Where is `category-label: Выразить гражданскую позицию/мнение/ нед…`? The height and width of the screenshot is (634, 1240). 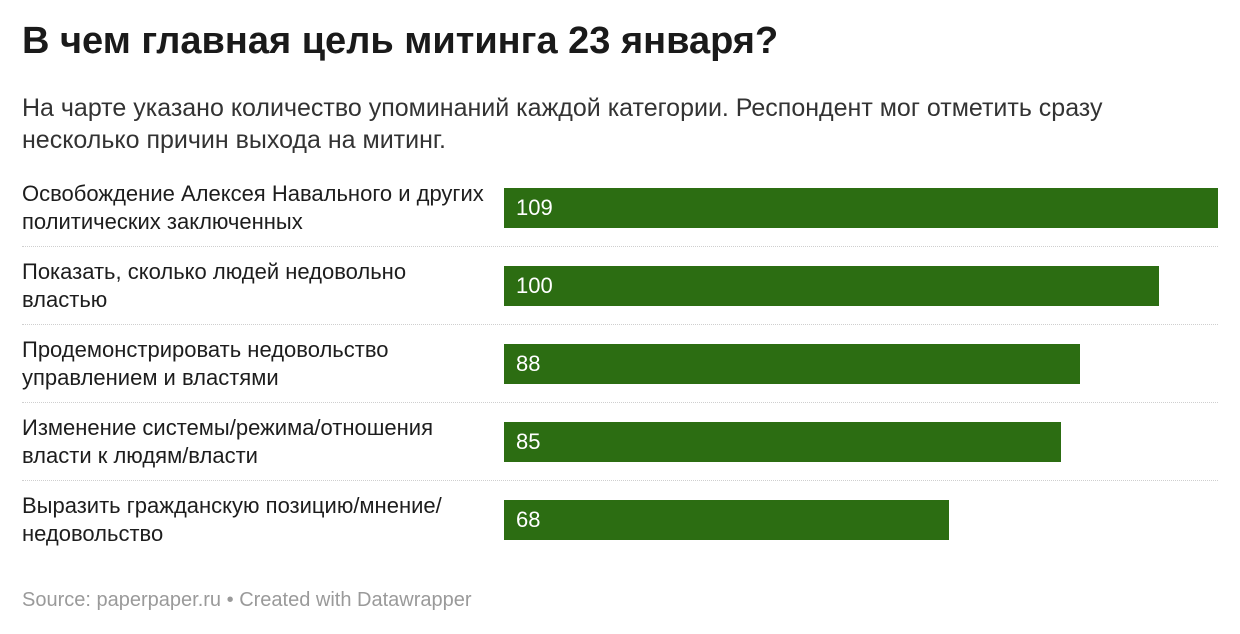 category-label: Выразить гражданскую позицию/мнение/ нед… is located at coordinates (232, 519).